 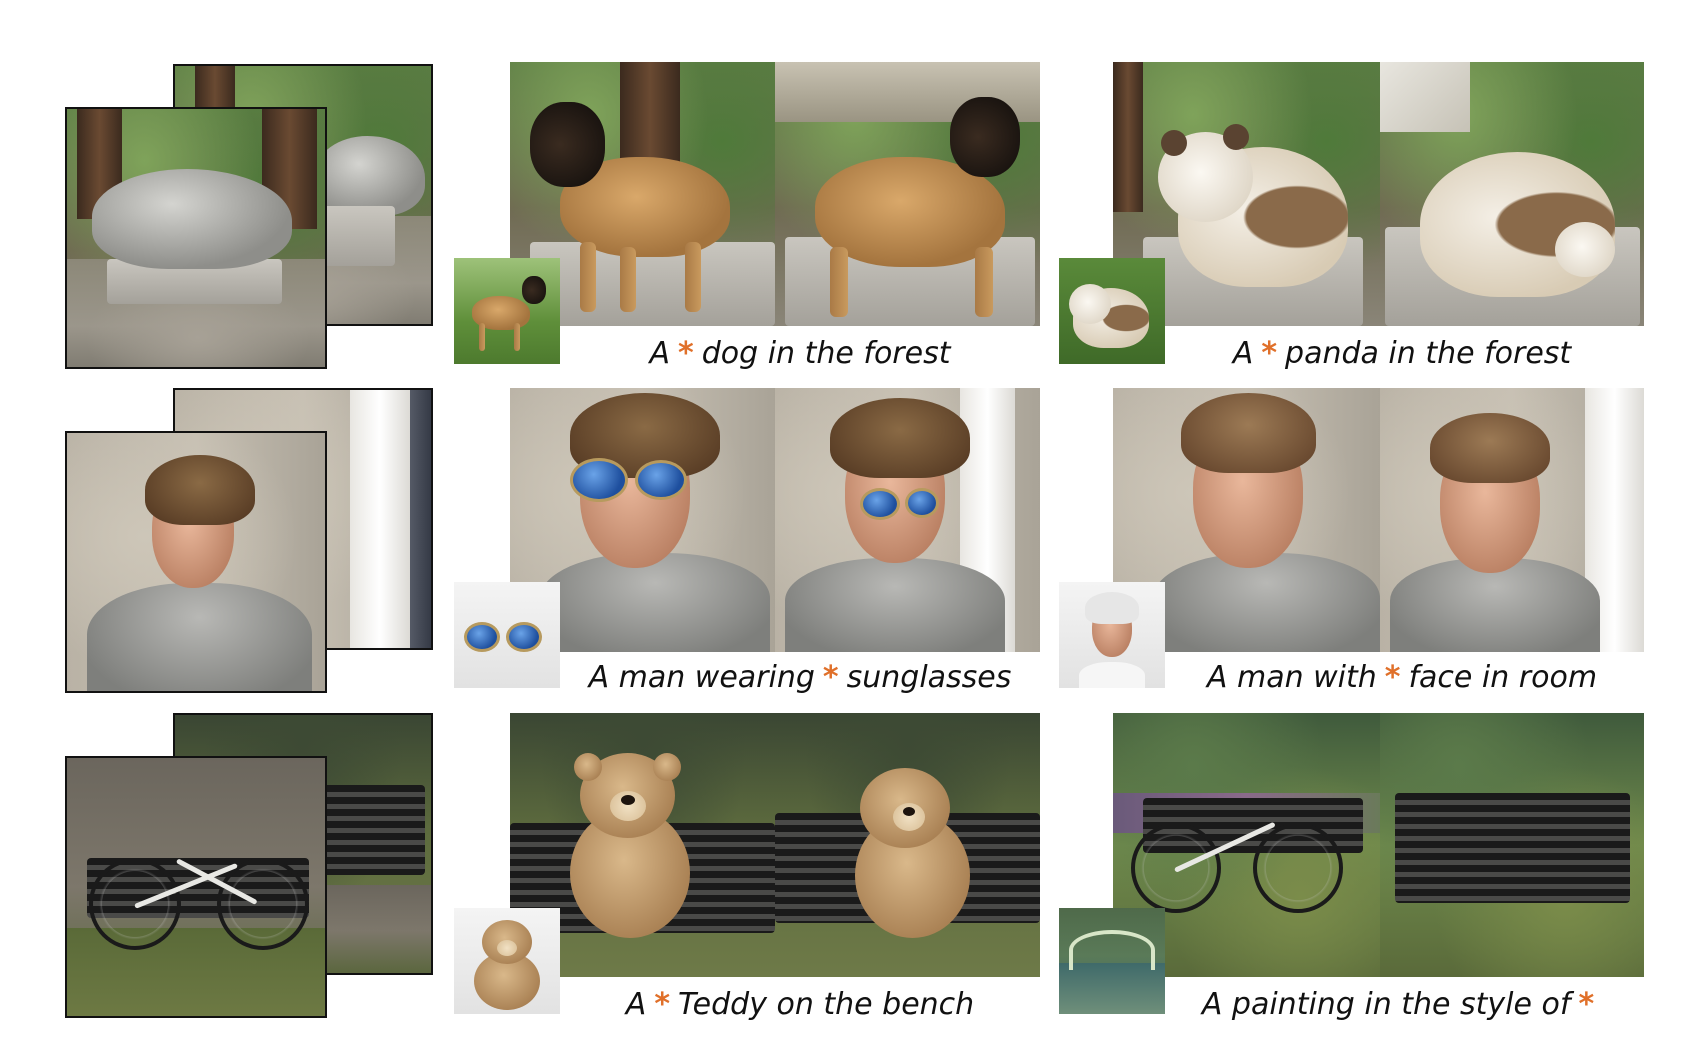 I want to click on input-view-man-front, so click(x=196, y=562).